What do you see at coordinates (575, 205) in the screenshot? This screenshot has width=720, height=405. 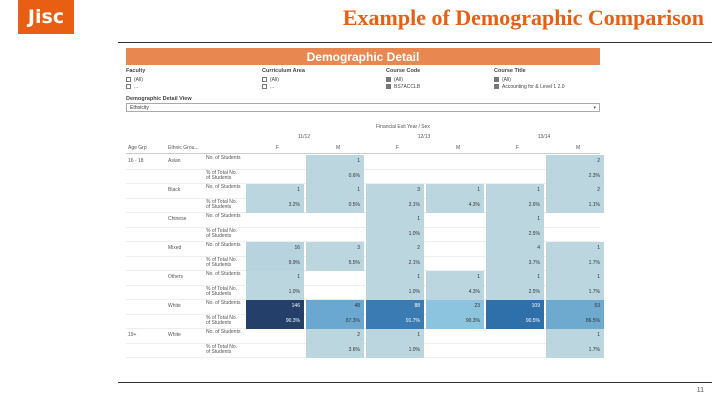 I see `table-cell: 1.1%` at bounding box center [575, 205].